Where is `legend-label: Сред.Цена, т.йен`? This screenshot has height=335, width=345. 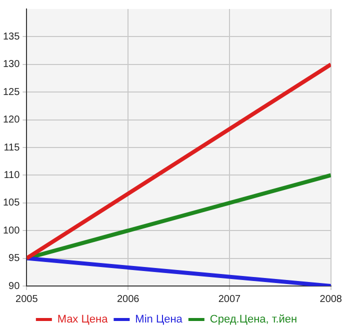 legend-label: Сред.Цена, т.йен is located at coordinates (254, 320).